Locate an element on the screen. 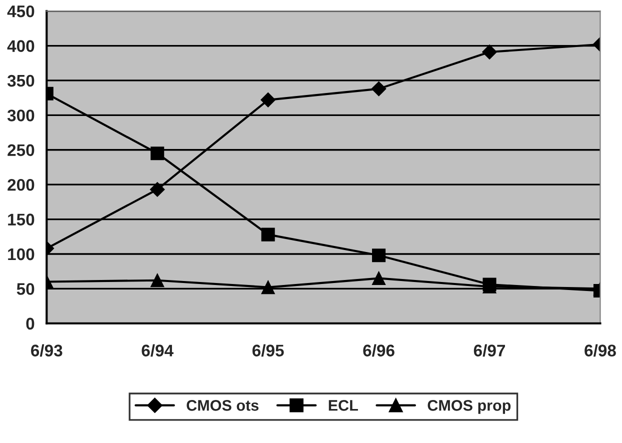 This screenshot has height=443, width=622. y-tick-label: 250 is located at coordinates (21, 150).